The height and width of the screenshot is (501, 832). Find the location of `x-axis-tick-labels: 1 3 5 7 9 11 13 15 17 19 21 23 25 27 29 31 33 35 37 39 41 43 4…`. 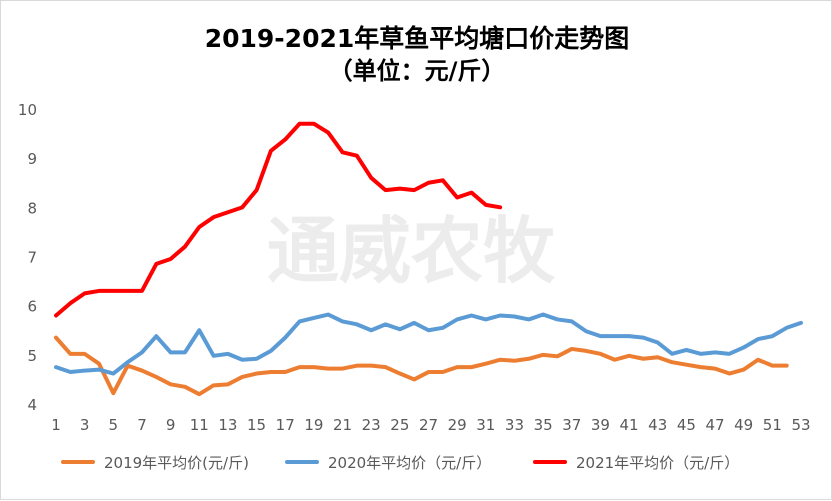

x-axis-tick-labels: 1 3 5 7 9 11 13 15 17 19 21 23 25 27 29 31 33 35 37 39 41 43 4… is located at coordinates (430, 425).